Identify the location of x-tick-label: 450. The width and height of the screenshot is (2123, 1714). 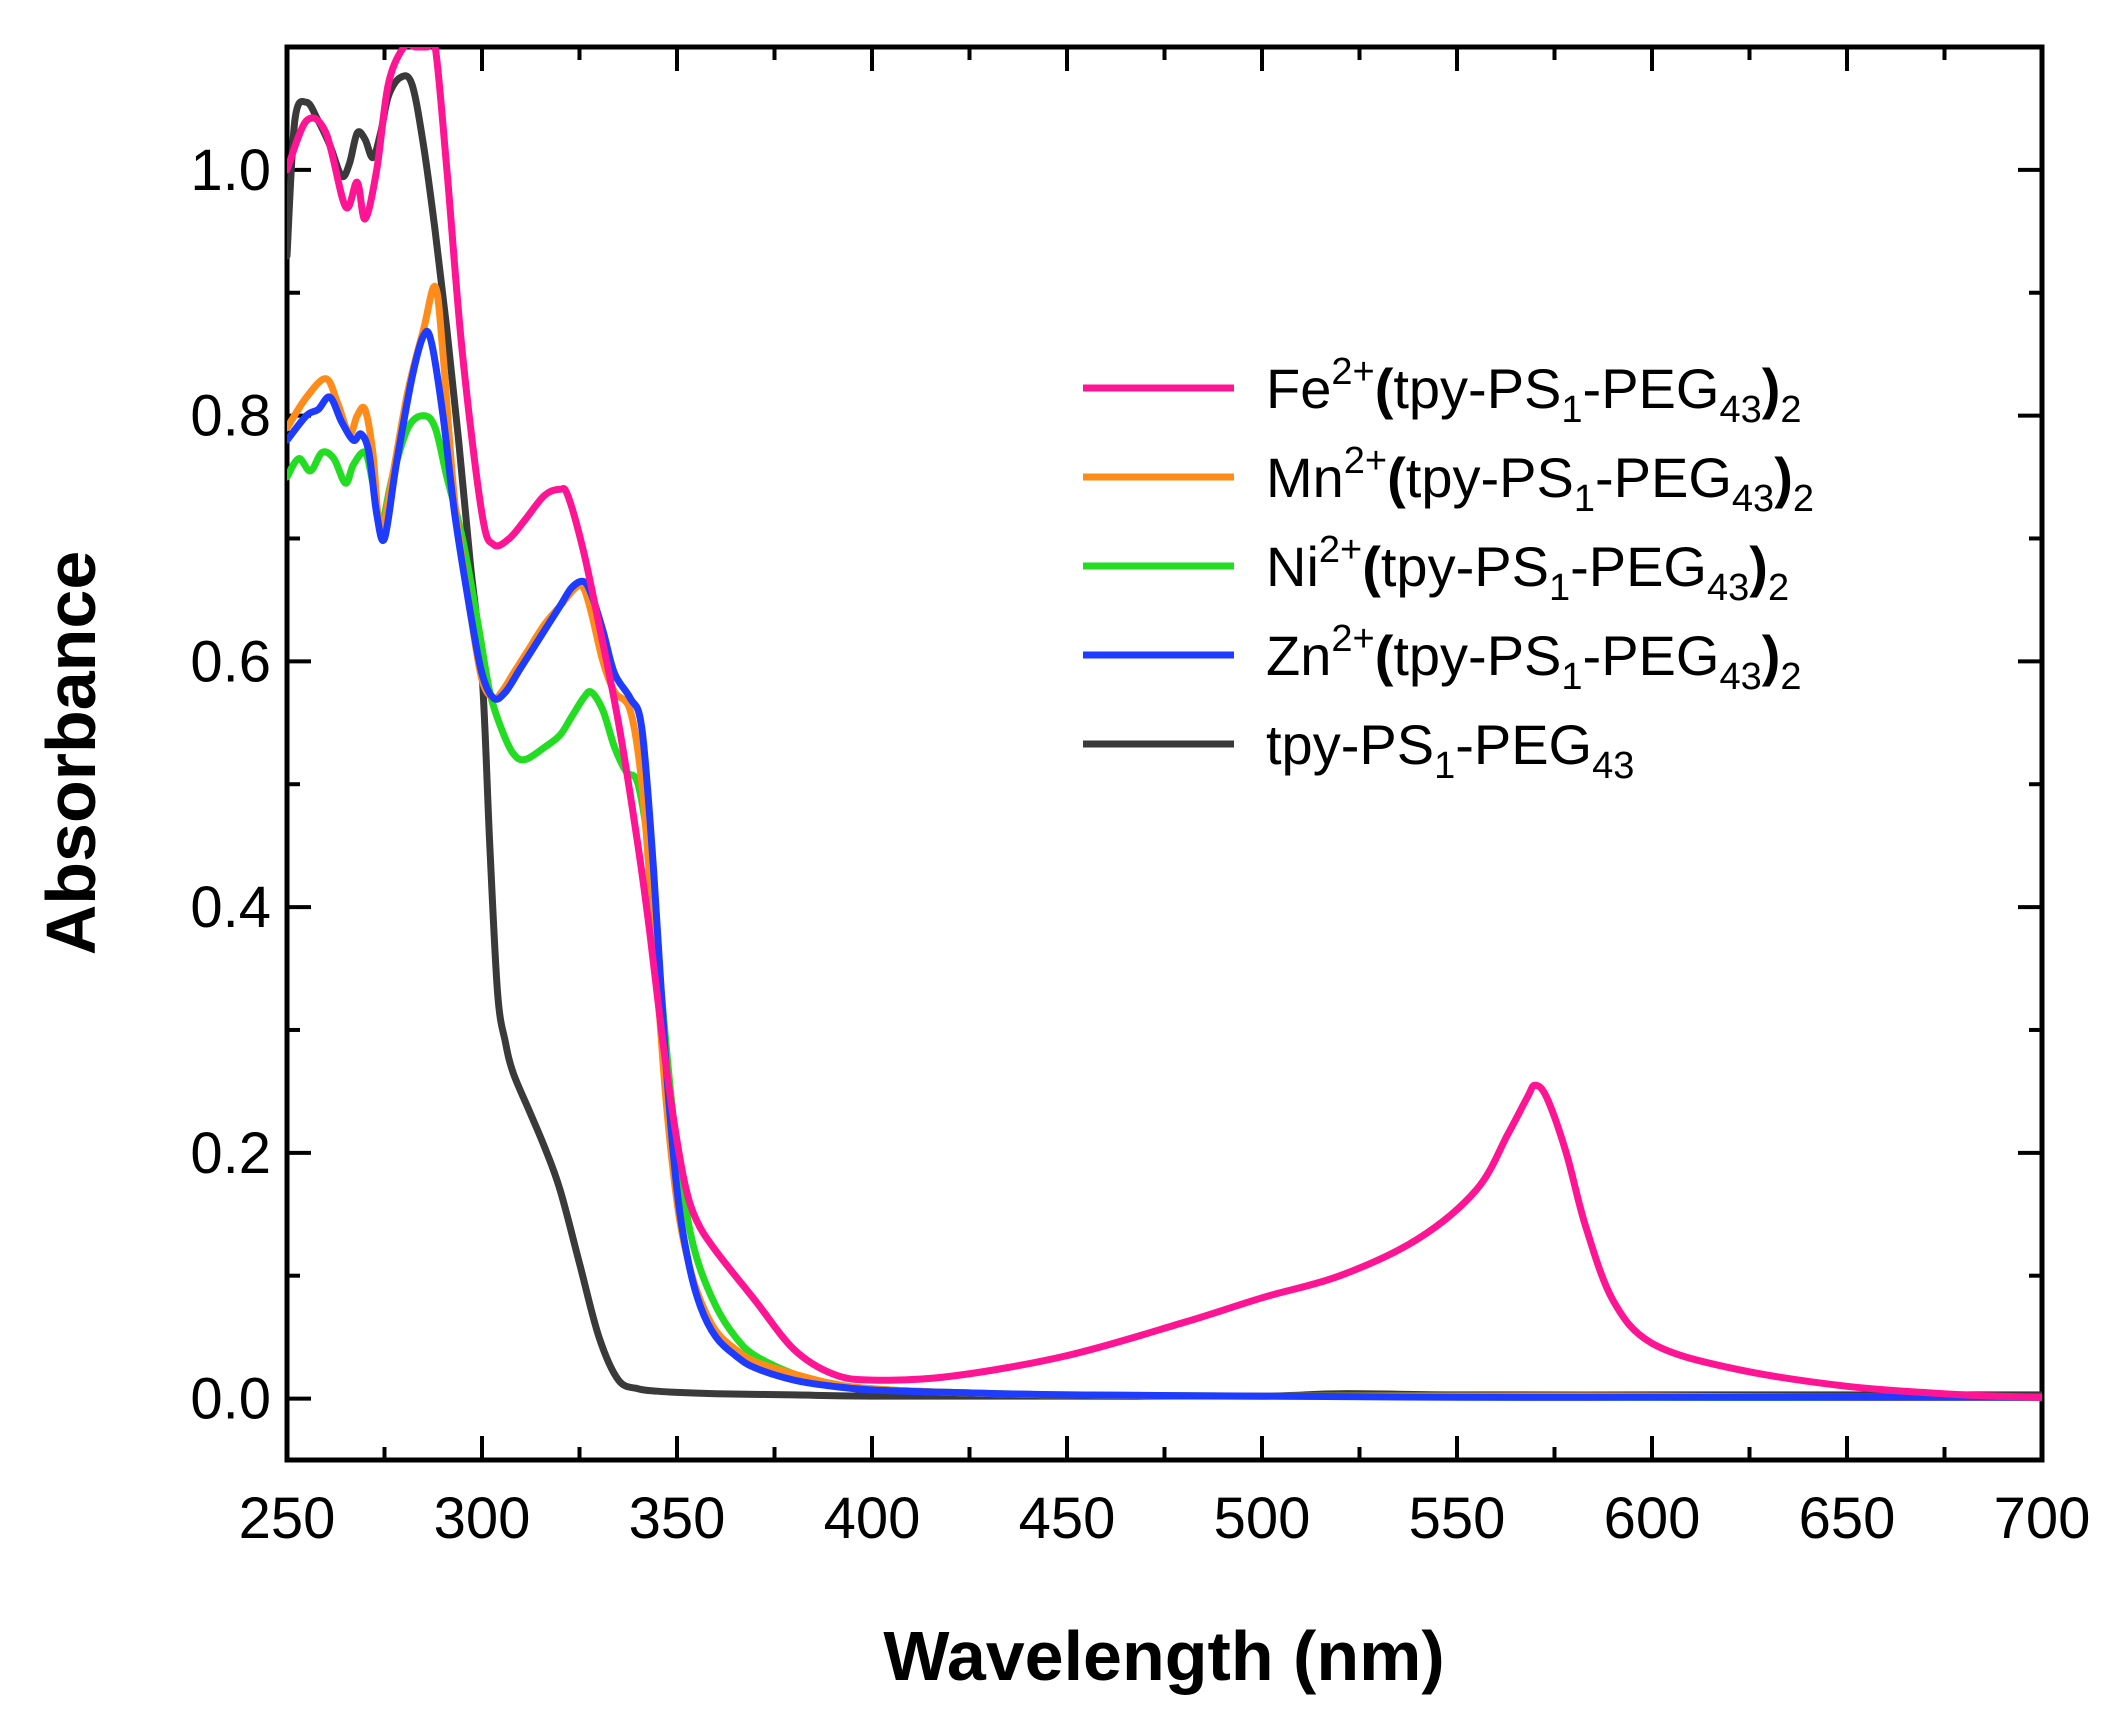
(1067, 1518).